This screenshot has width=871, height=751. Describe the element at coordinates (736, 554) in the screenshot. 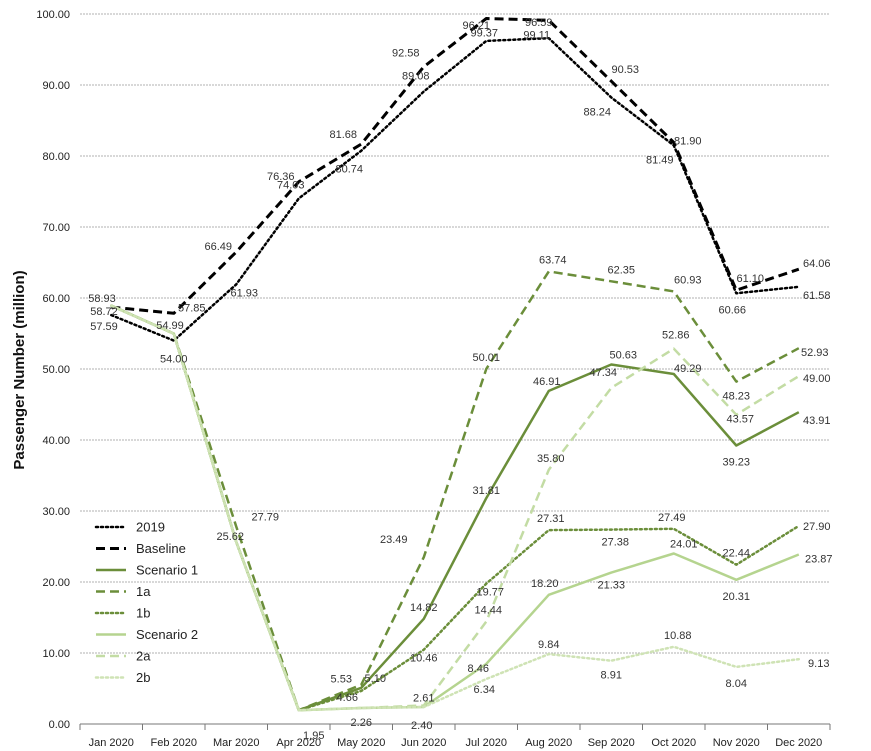

I see `data-label: 22.44` at that location.